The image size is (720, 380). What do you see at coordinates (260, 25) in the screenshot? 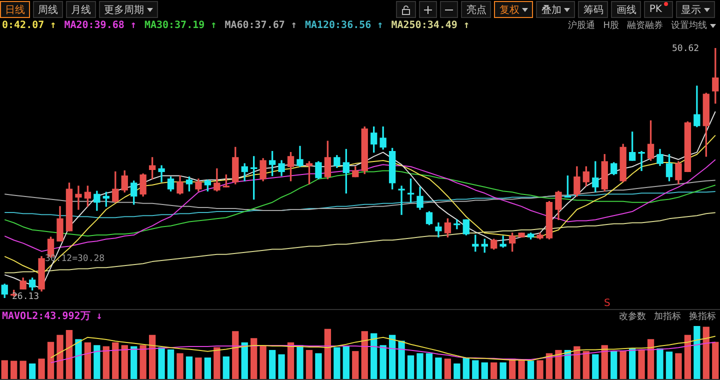
I see `text: MA60:37.67 ↑` at bounding box center [260, 25].